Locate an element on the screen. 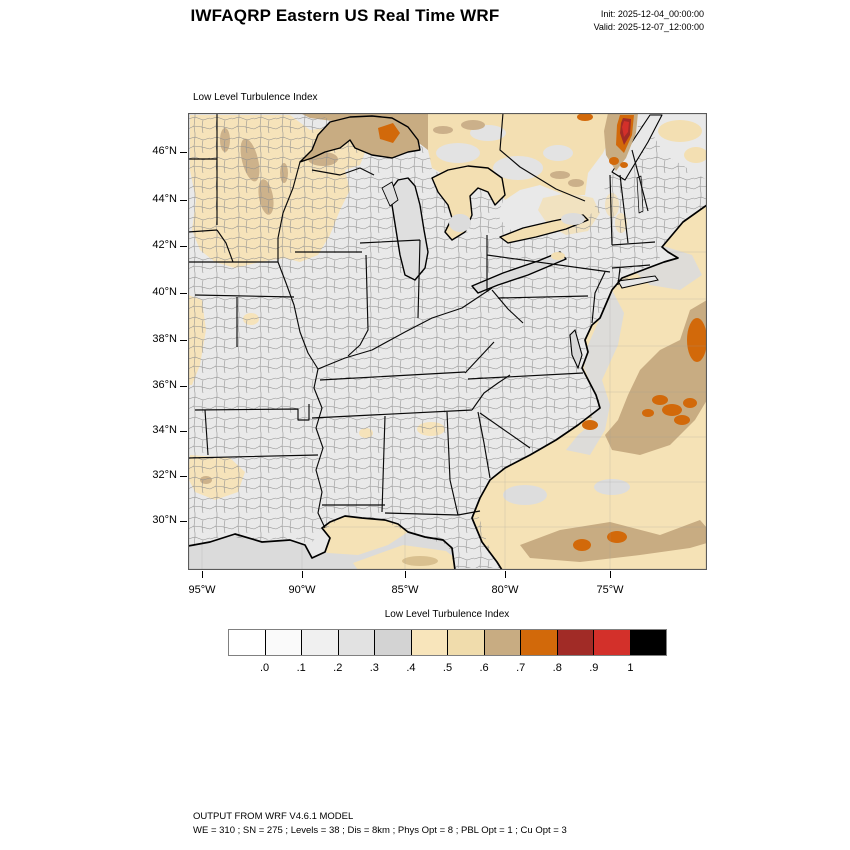 The image size is (850, 850). colorbar-title: Low Level Turbulence Index is located at coordinates (447, 614).